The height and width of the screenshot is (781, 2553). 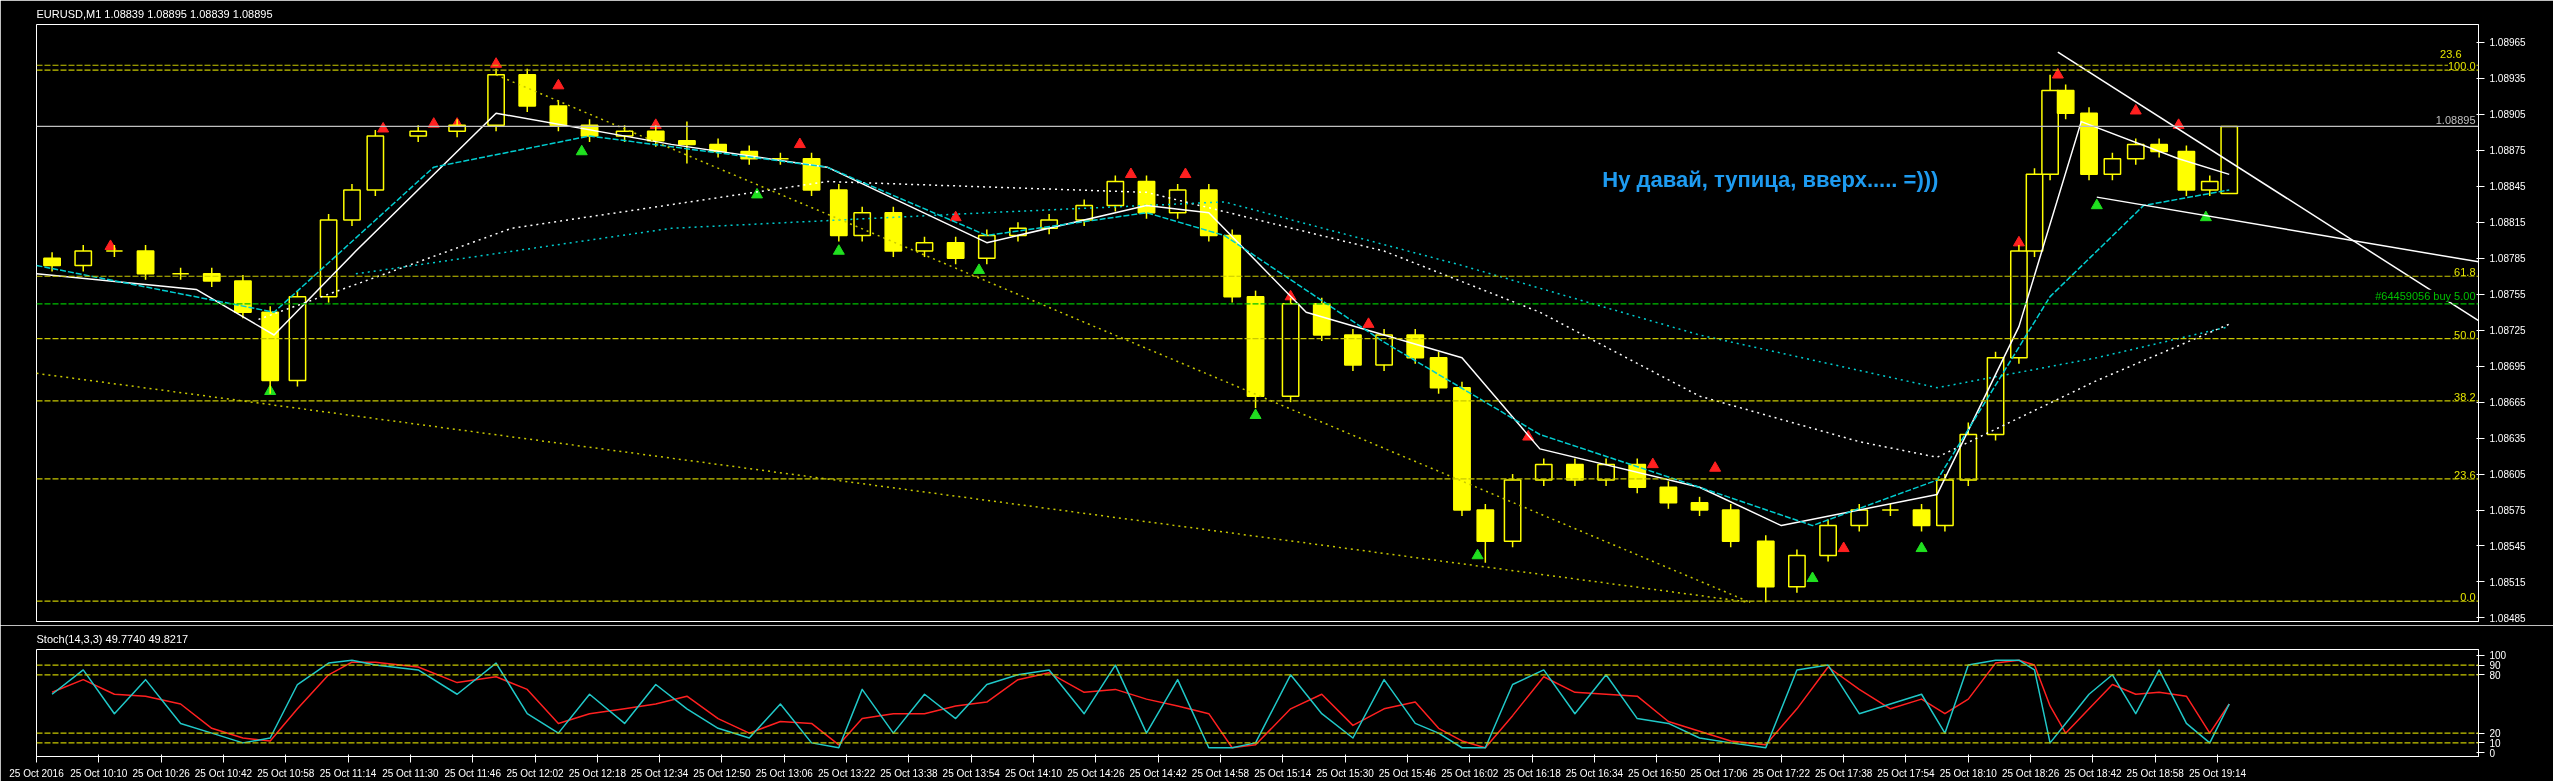 What do you see at coordinates (909, 773) in the screenshot?
I see `x-tick-label: 25 Oct 13:38` at bounding box center [909, 773].